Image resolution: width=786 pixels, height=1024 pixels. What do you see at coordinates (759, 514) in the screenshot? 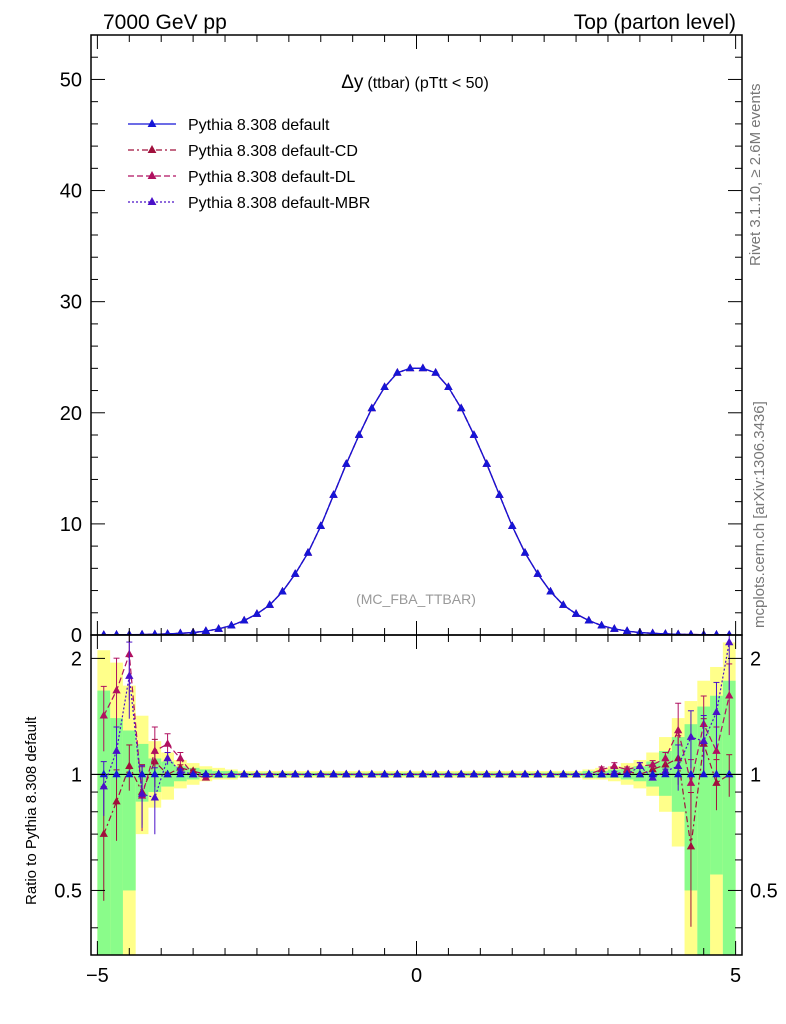
I see `mcplots-label: mcplots.cern.ch [arXiv:1306.3436]` at bounding box center [759, 514].